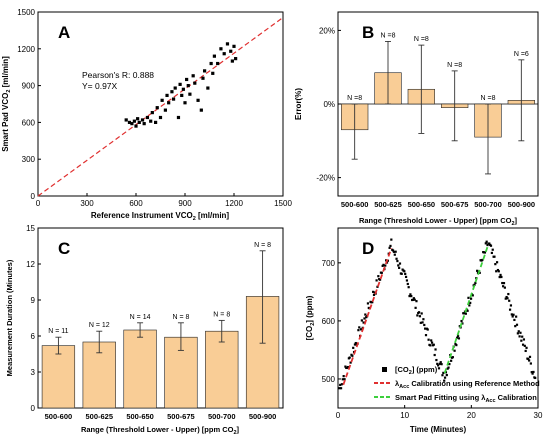 Image resolution: width=550 pixels, height=440 pixels. What do you see at coordinates (455, 204) in the screenshot?
I see `b-category-label: 500-675` at bounding box center [455, 204].